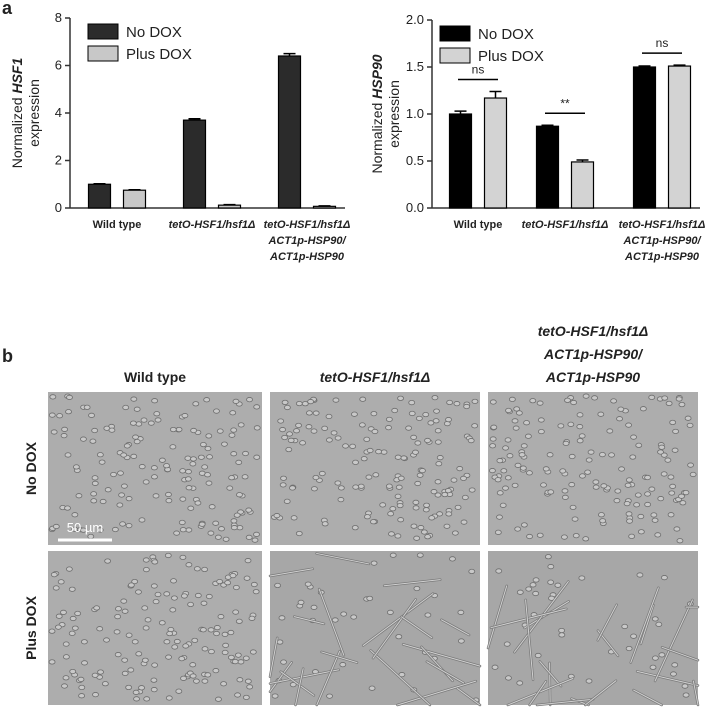 Image resolution: width=712 pixels, height=718 pixels. I want to click on significance-label: ns, so click(662, 43).